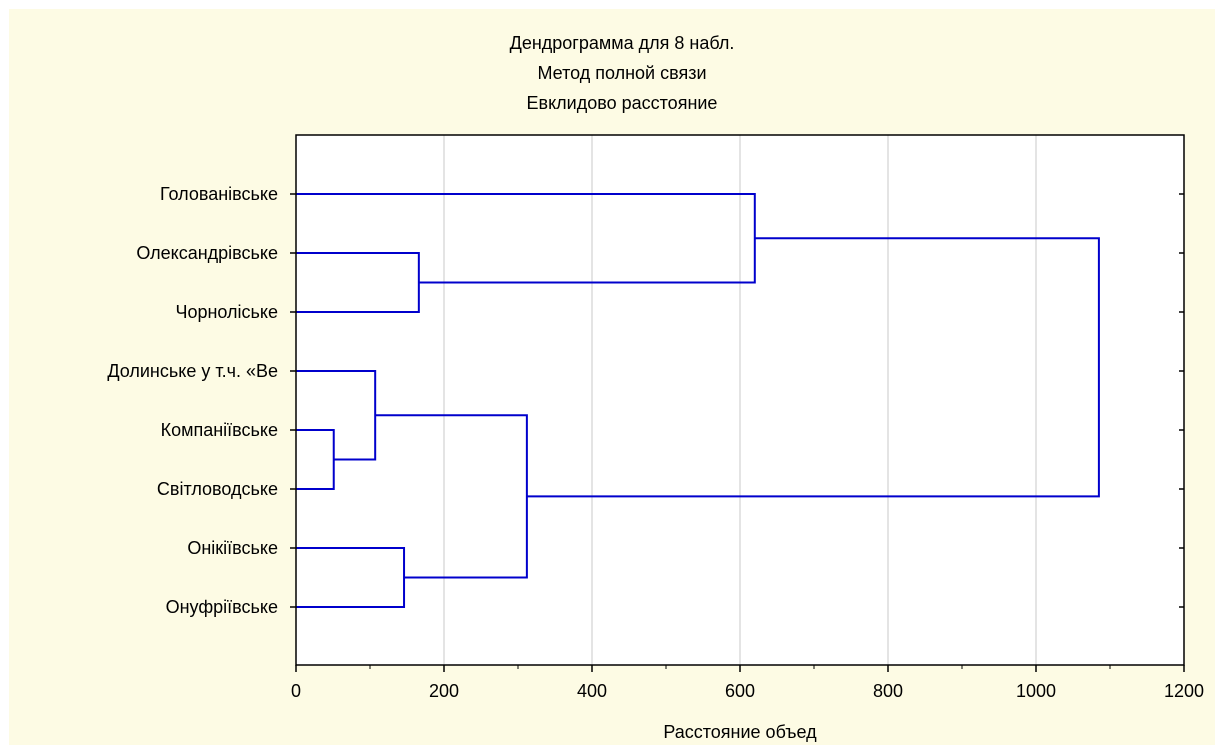  I want to click on x-tick-labels: 0 200 400 600 800 1000 1200, so click(747, 691).